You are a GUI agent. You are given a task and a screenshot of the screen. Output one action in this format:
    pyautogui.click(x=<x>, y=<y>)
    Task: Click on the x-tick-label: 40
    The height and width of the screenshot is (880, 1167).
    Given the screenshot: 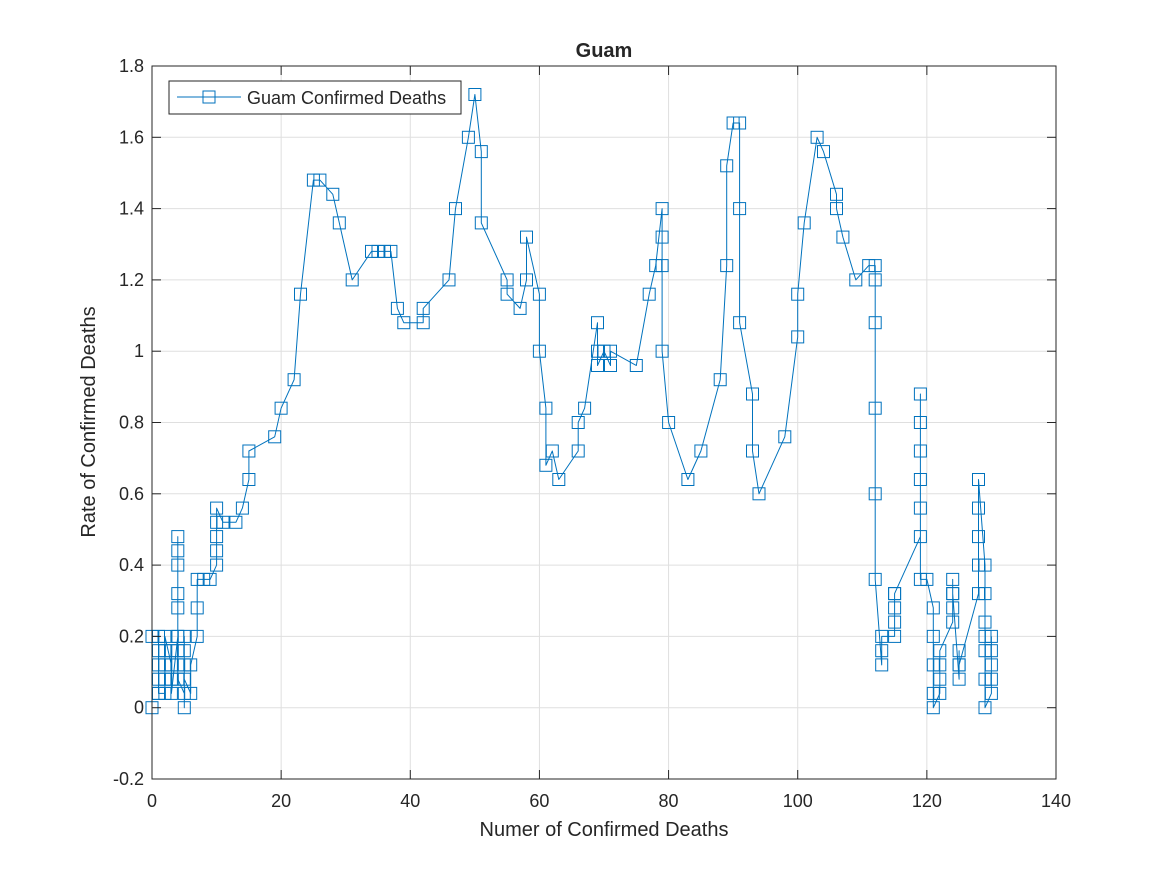 What is the action you would take?
    pyautogui.click(x=410, y=801)
    